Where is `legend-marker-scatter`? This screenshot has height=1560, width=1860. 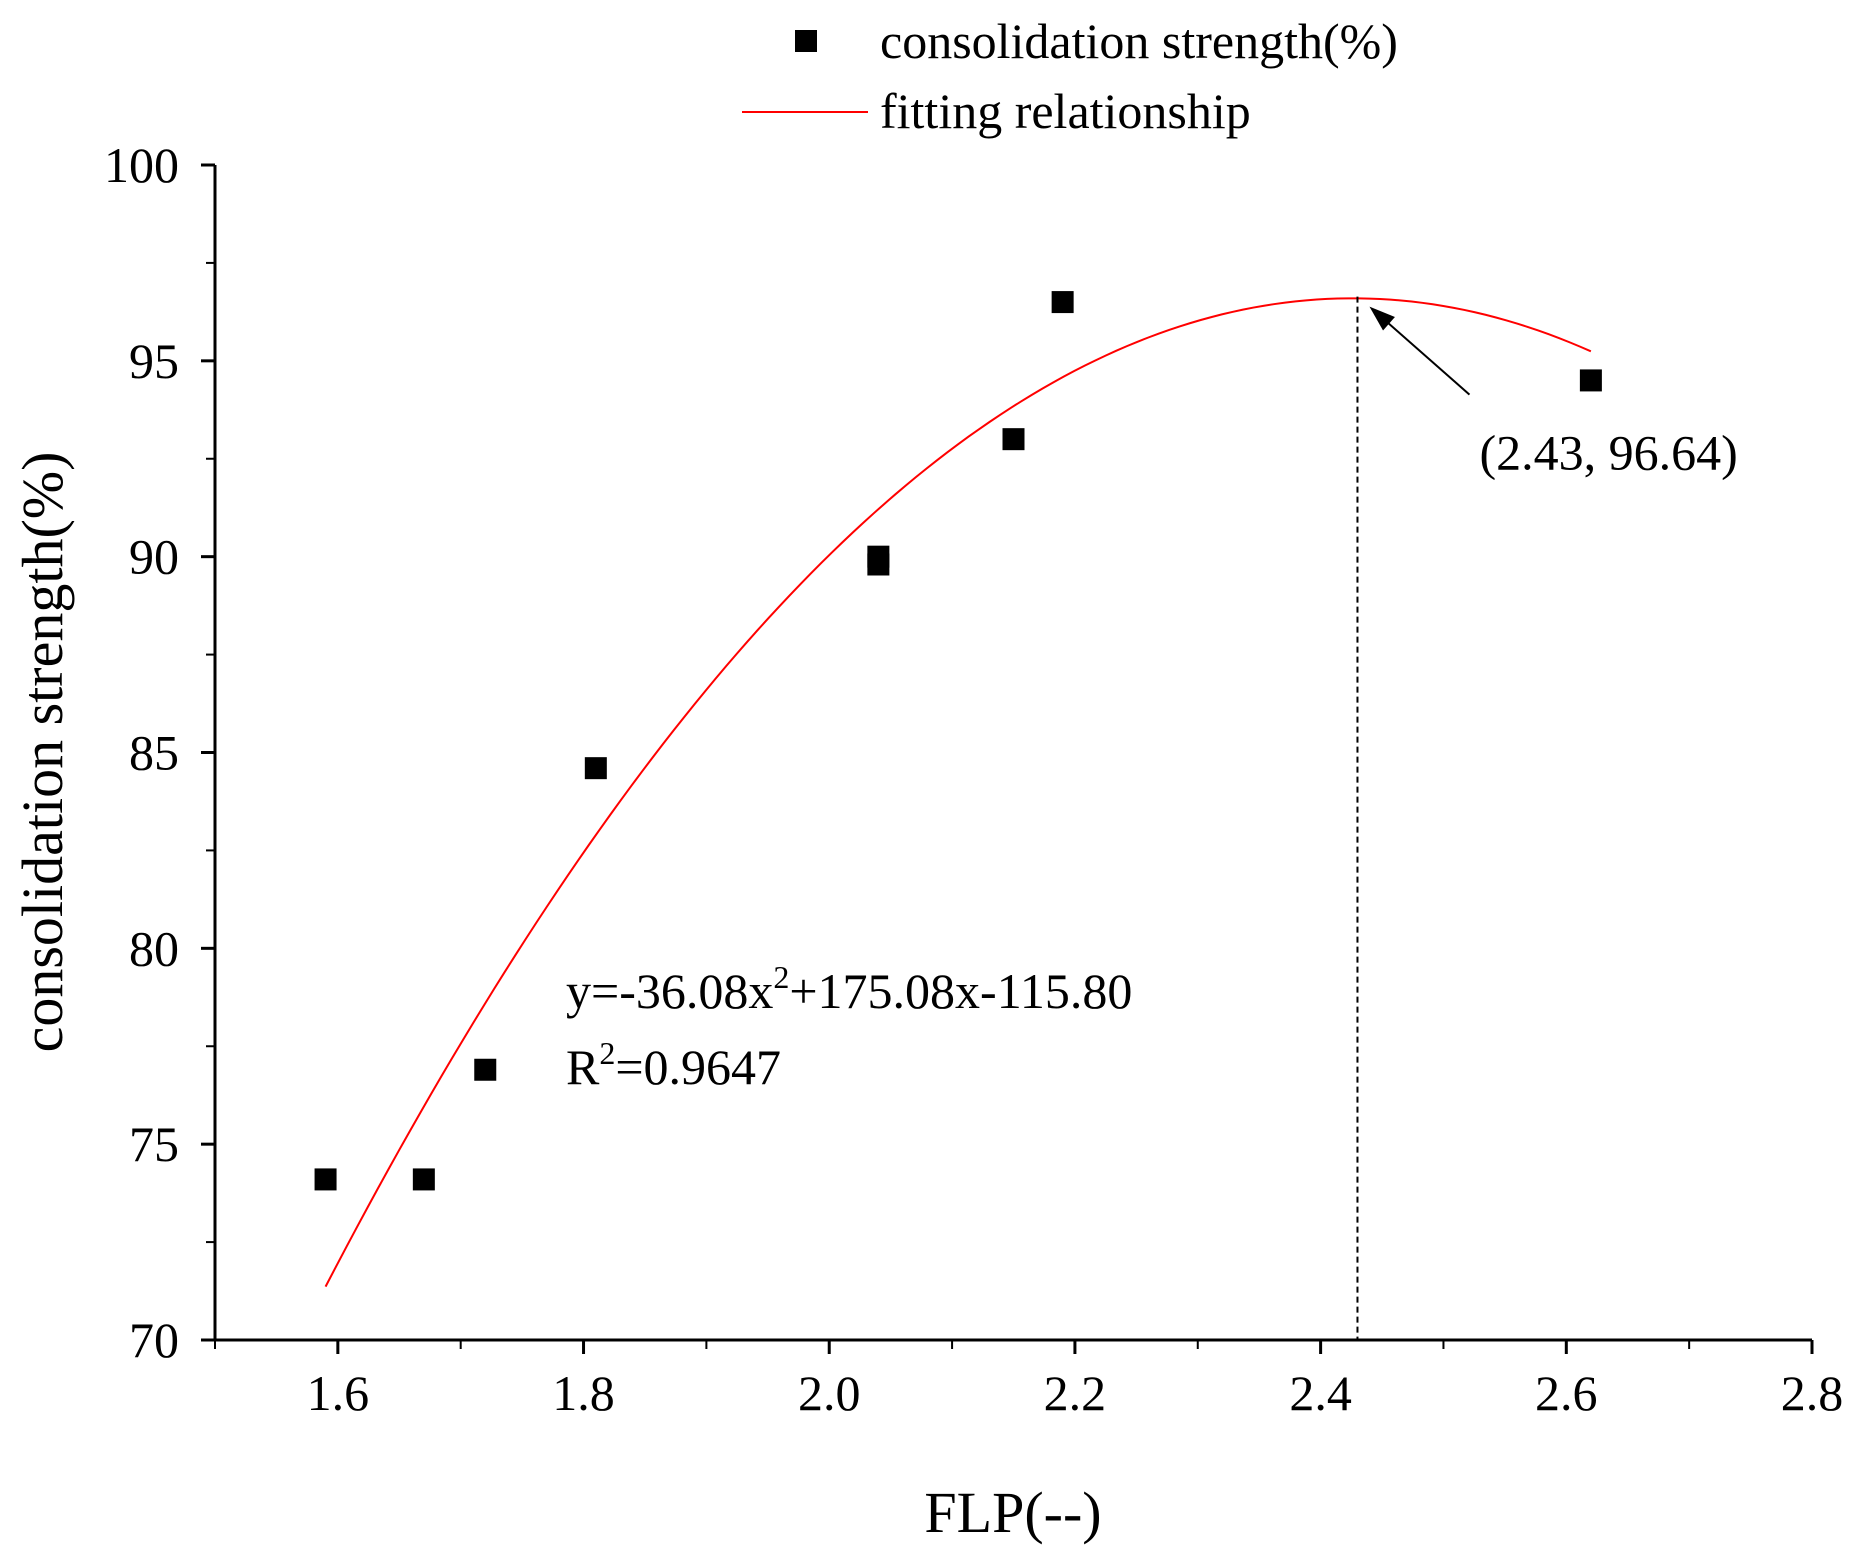
legend-marker-scatter is located at coordinates (806, 41).